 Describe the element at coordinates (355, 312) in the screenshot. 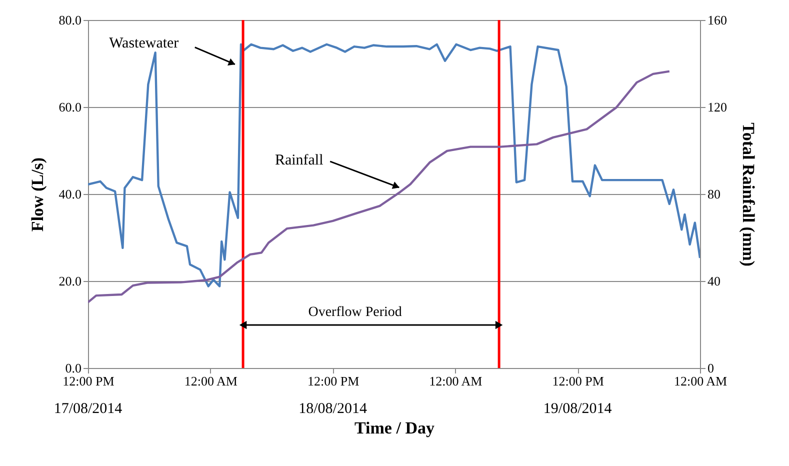

I see `annotation: Overflow Period` at that location.